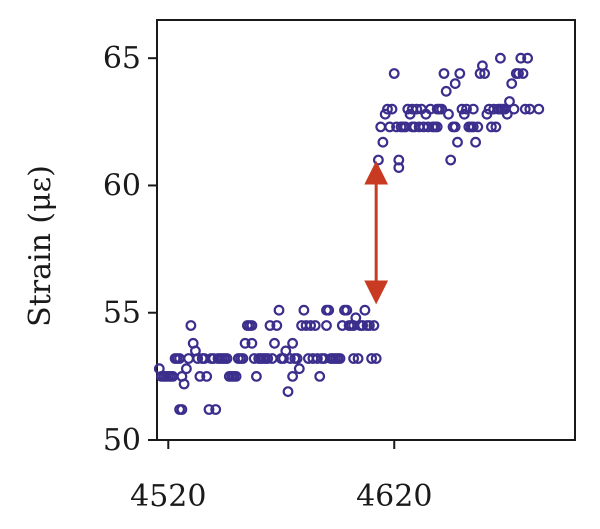 Image resolution: width=600 pixels, height=529 pixels. Describe the element at coordinates (122, 440) in the screenshot. I see `y-tick-label: 50` at that location.